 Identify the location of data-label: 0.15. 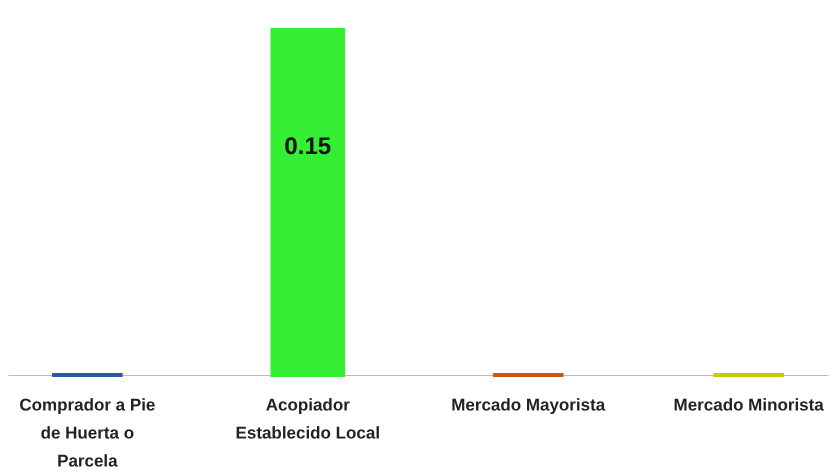
(308, 146).